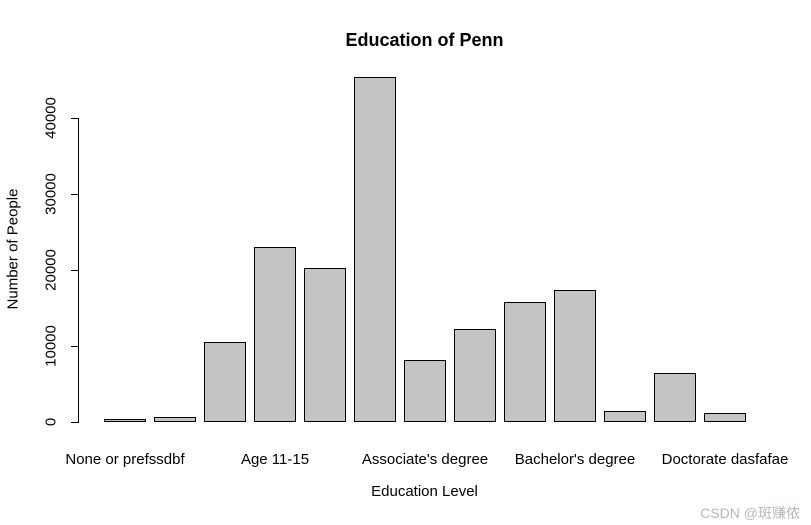 The height and width of the screenshot is (525, 811). I want to click on x-tick-label: Bachelor's degree, so click(575, 459).